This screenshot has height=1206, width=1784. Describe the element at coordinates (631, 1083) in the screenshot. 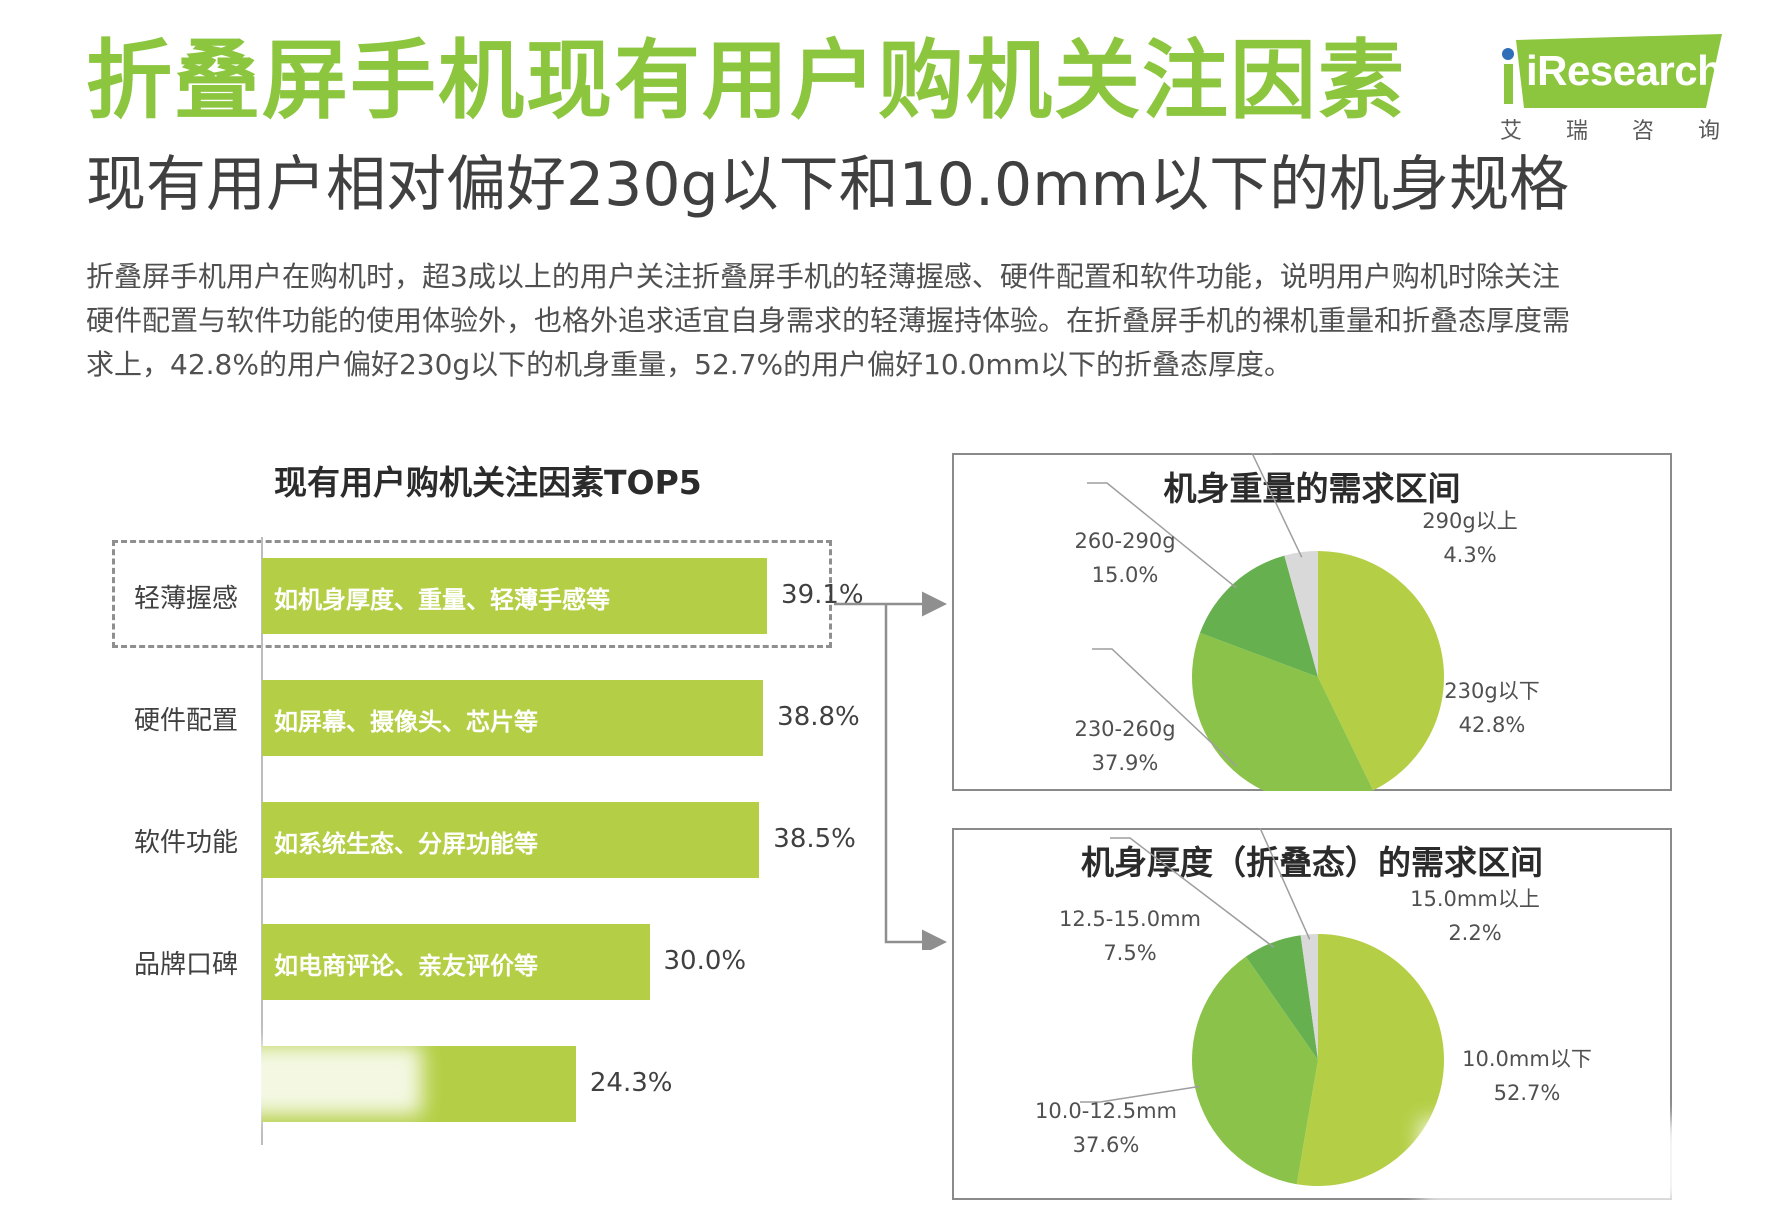

I see `bar-value-label: 24.3%` at that location.